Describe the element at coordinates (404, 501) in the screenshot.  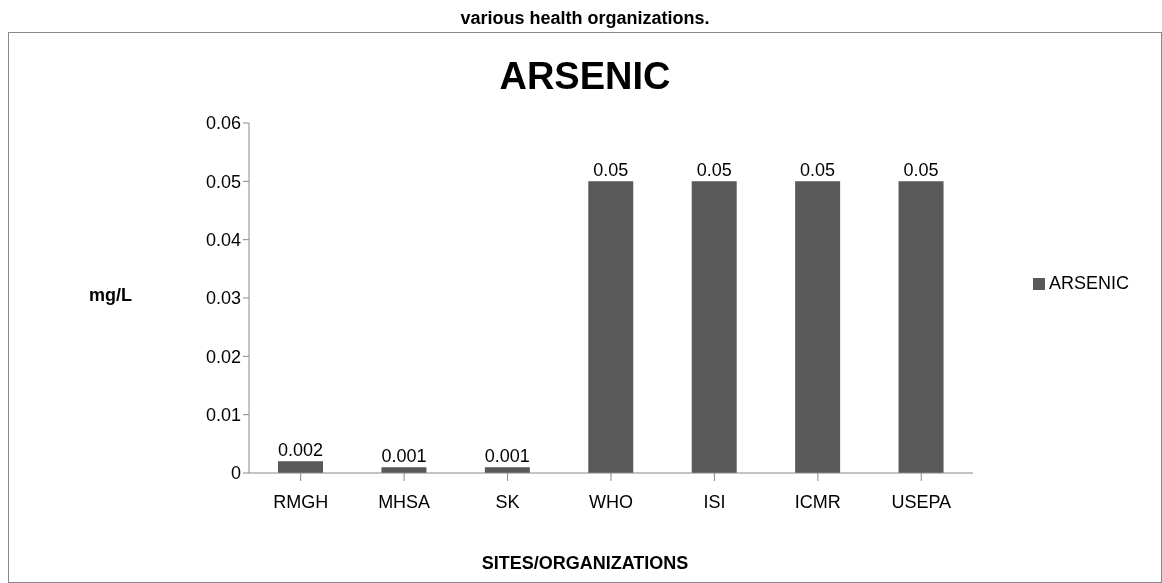
I see `x-tick-label: MHSA` at that location.